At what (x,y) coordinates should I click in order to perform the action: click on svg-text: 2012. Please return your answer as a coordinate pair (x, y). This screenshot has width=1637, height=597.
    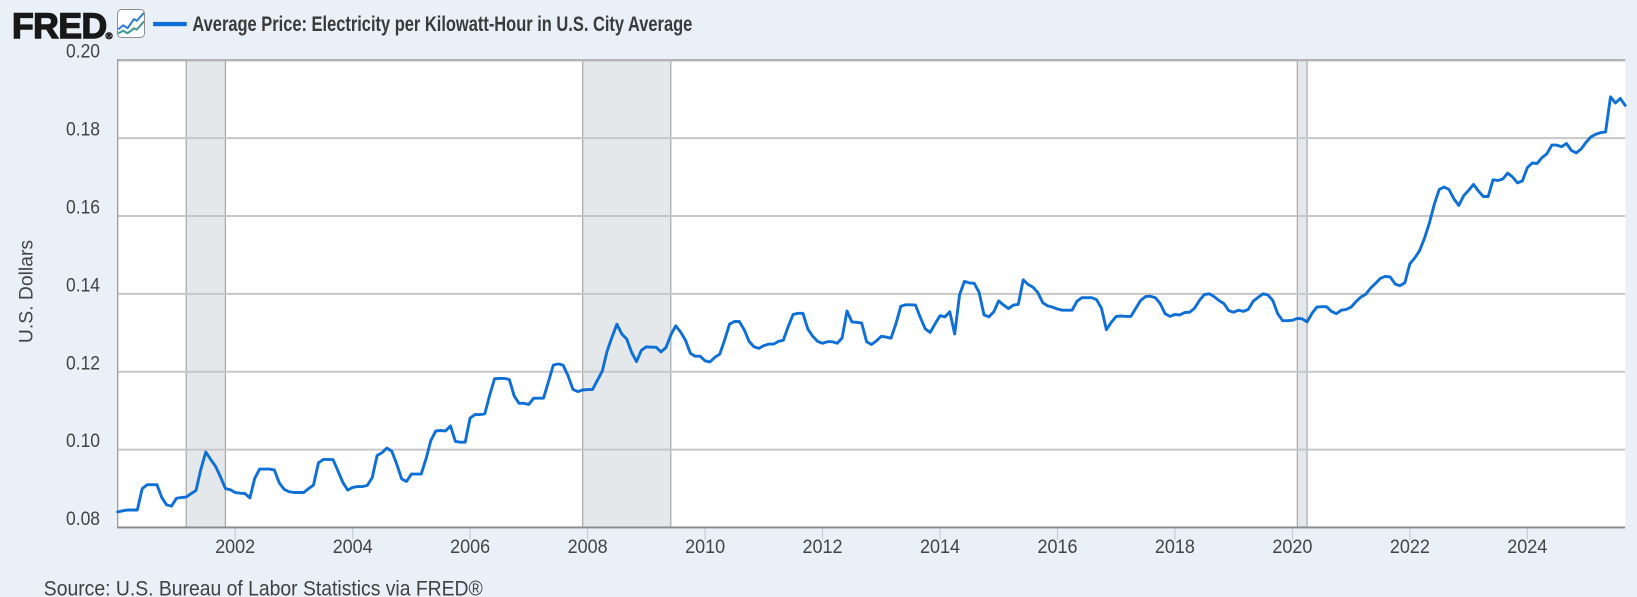
    Looking at the image, I should click on (823, 547).